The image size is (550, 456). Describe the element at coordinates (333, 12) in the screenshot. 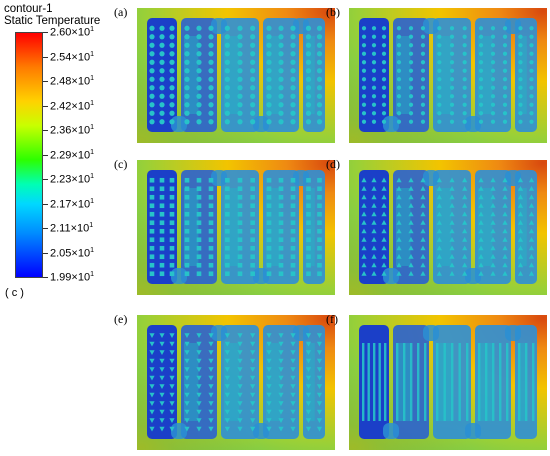

I see `panel-label: (b)` at that location.